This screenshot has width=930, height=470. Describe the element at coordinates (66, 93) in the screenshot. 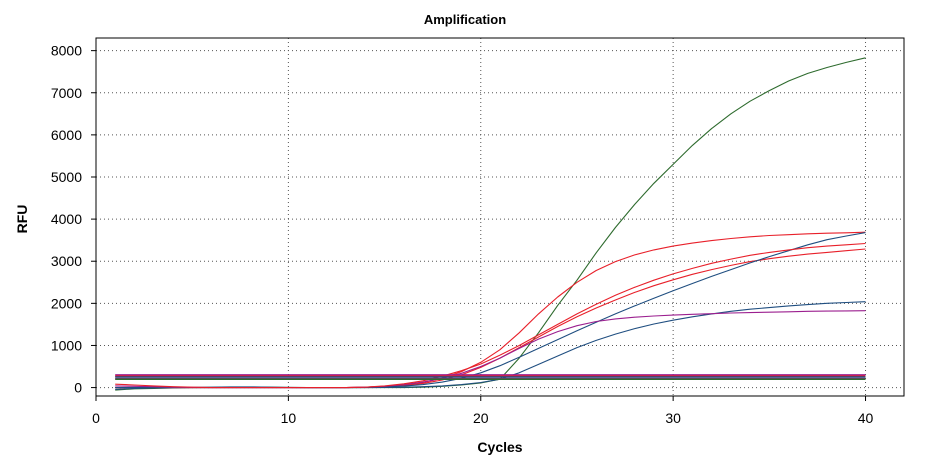

I see `y-tick-label: 7000` at that location.